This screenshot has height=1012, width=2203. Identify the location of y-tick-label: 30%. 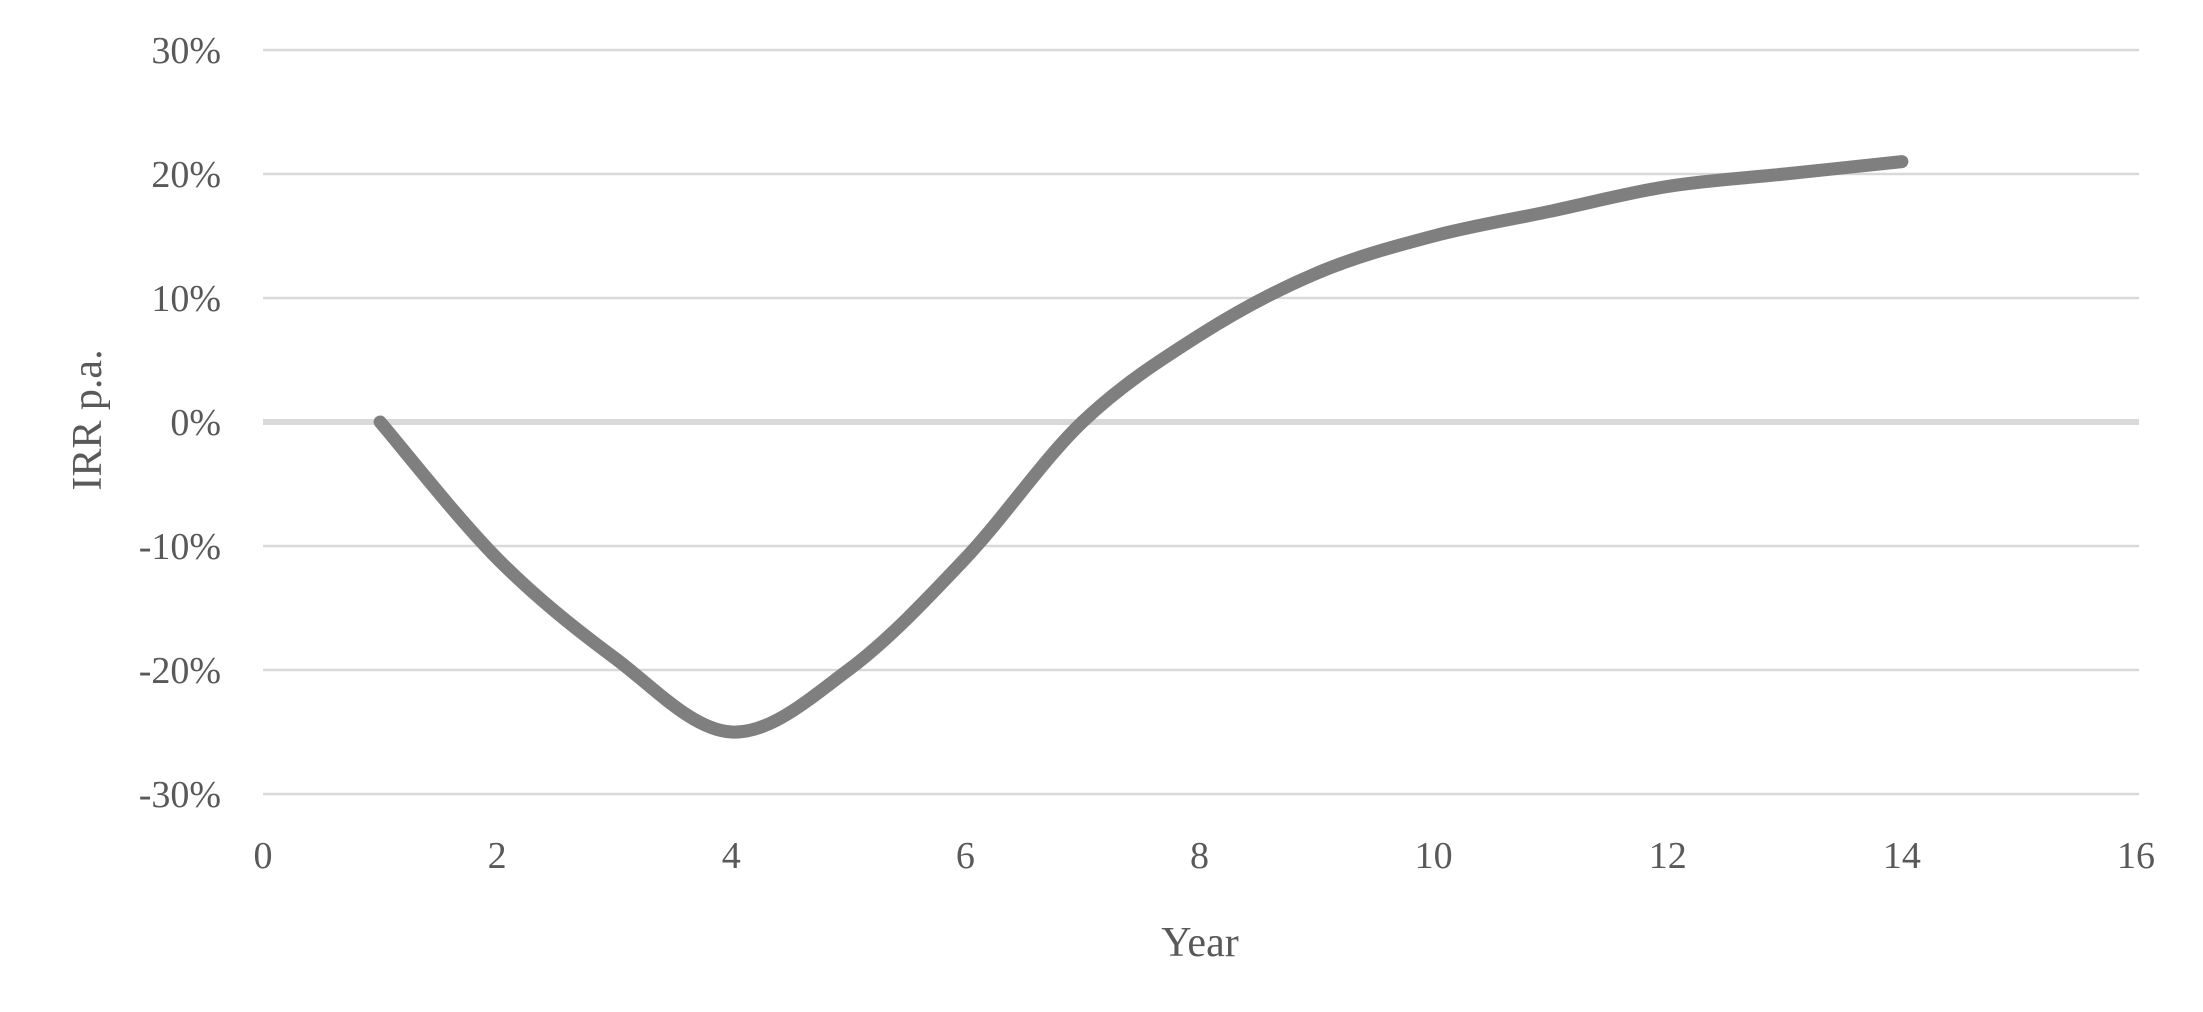
(186, 51).